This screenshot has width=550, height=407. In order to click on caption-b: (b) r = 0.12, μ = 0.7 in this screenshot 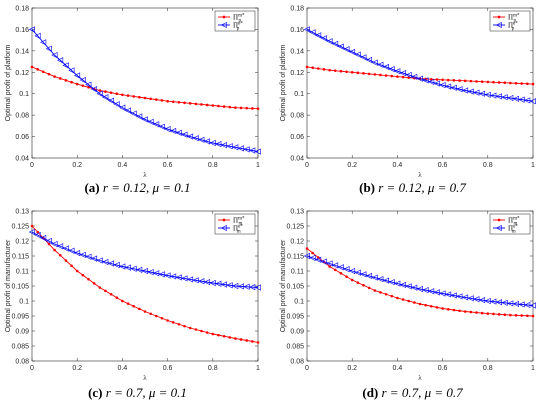, I will do `click(412, 188)`.